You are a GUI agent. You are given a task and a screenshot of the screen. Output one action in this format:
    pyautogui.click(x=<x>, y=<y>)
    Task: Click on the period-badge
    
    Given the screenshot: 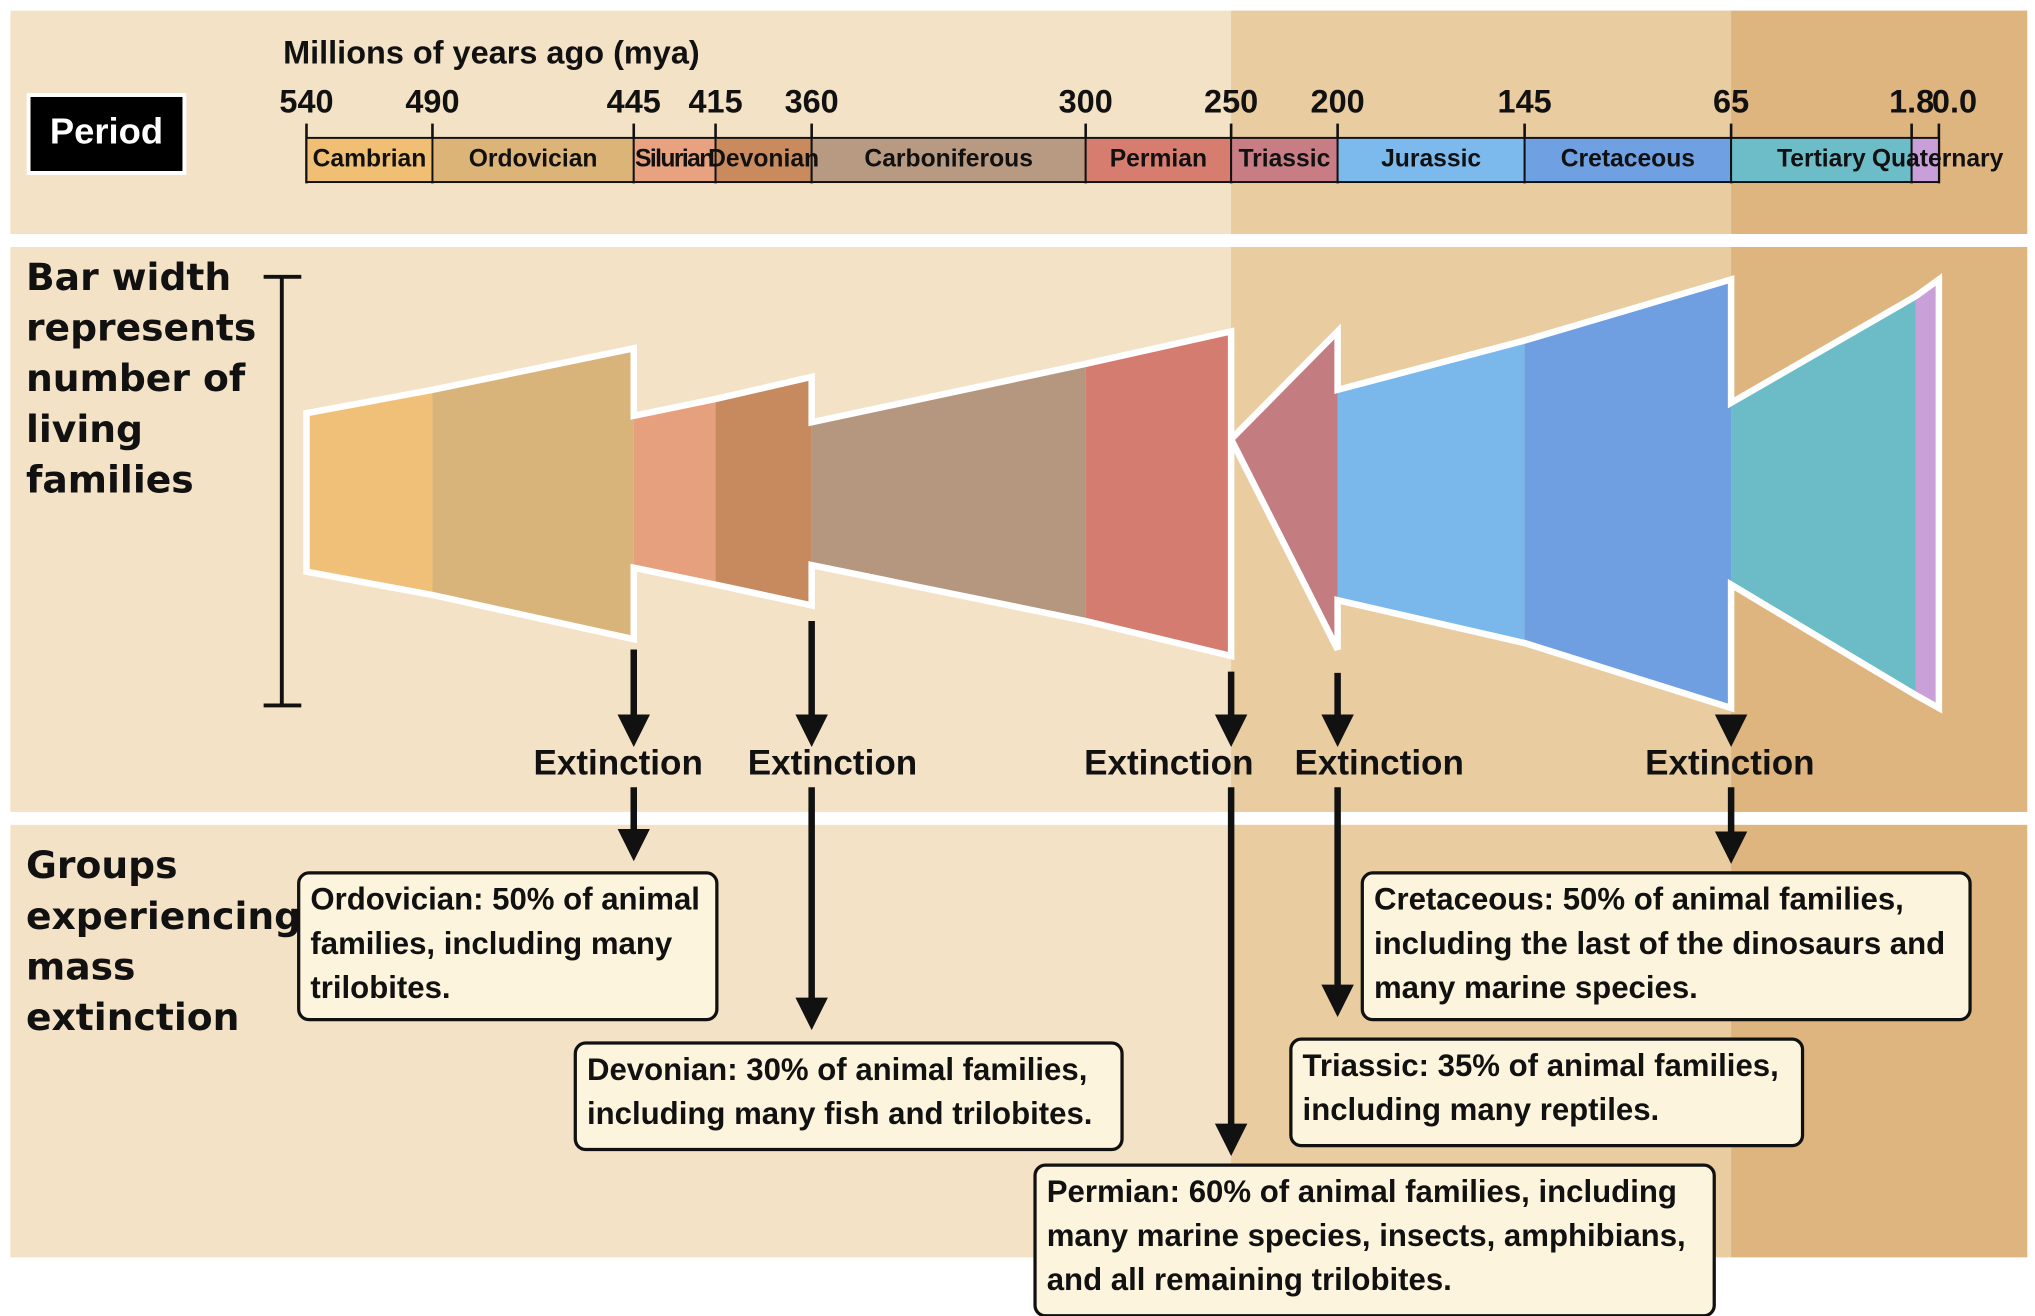 What is the action you would take?
    pyautogui.click(x=106, y=134)
    